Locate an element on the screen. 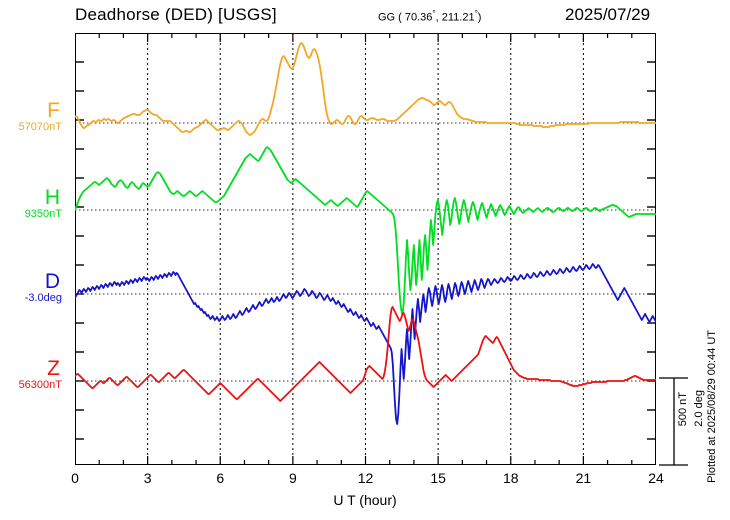 The width and height of the screenshot is (730, 520). component-symbol-d: D is located at coordinates (52, 281).